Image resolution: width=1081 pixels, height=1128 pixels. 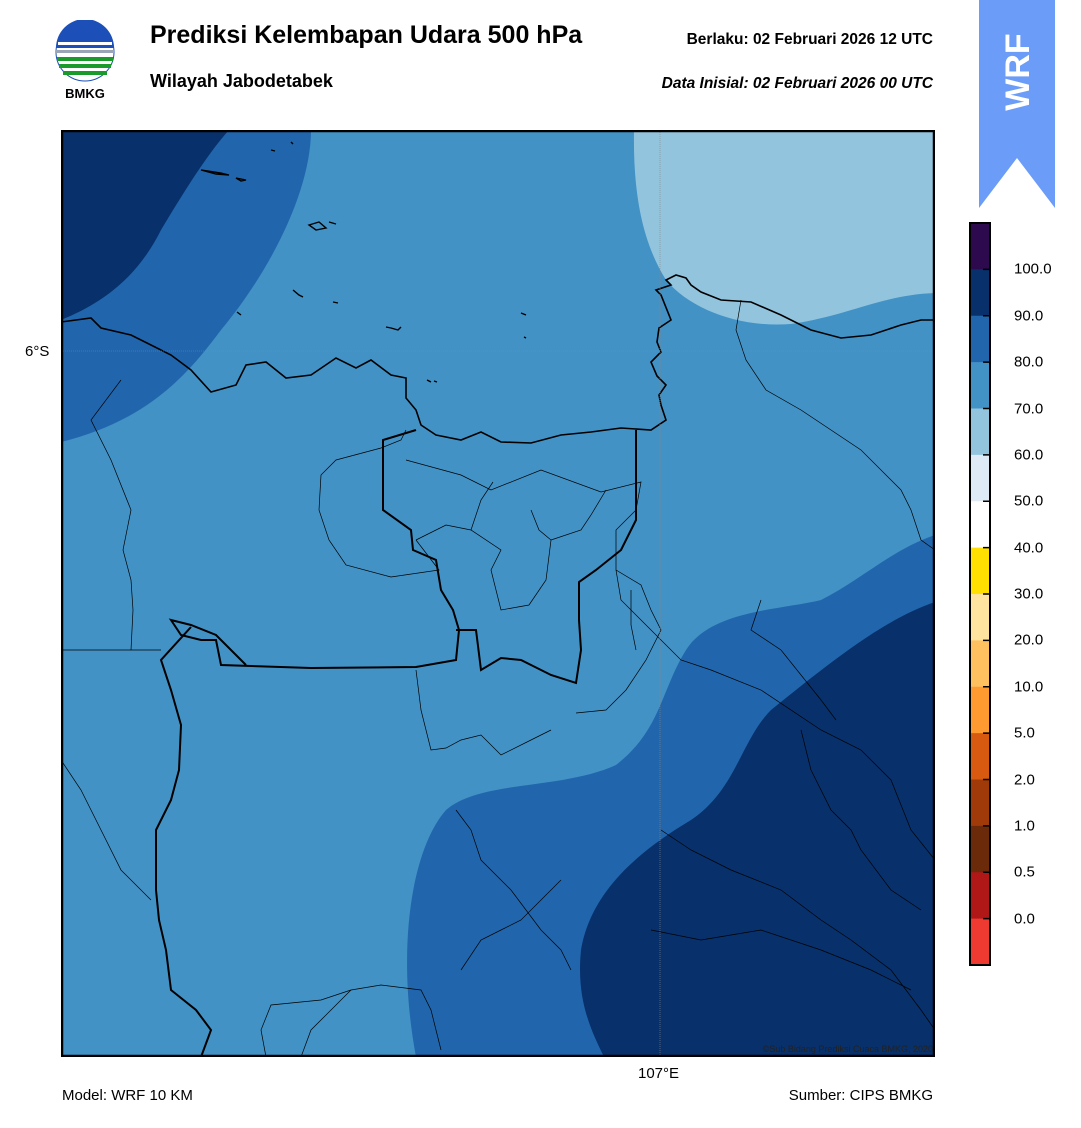 I want to click on colorbar-label: 0.0, so click(x=1024, y=919).